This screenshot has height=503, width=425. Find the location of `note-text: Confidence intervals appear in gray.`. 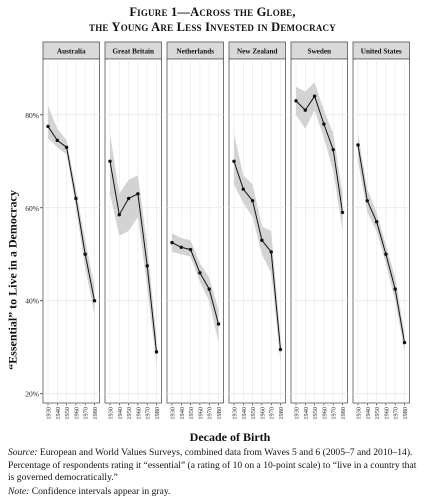

note-text: Confidence intervals appear in gray. is located at coordinates (100, 491).